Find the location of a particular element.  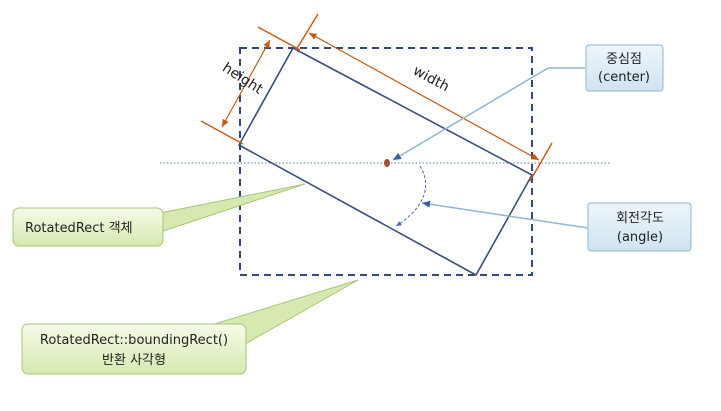

bounding-rect-callout: RotatedRect::boundingRect() 반환 사각형 is located at coordinates (190, 327).